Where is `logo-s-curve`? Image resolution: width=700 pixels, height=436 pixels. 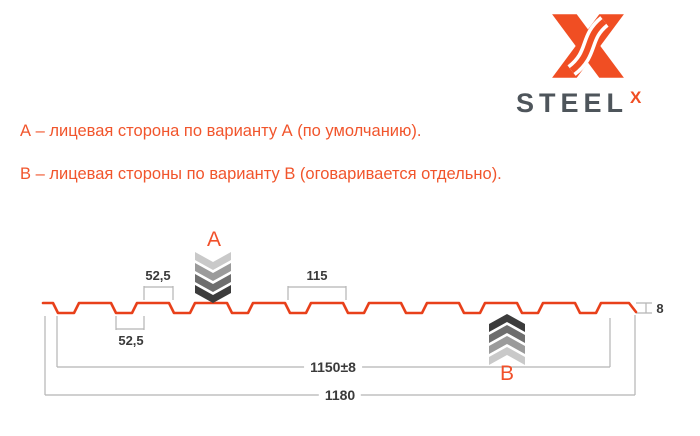 logo-s-curve is located at coordinates (588, 46).